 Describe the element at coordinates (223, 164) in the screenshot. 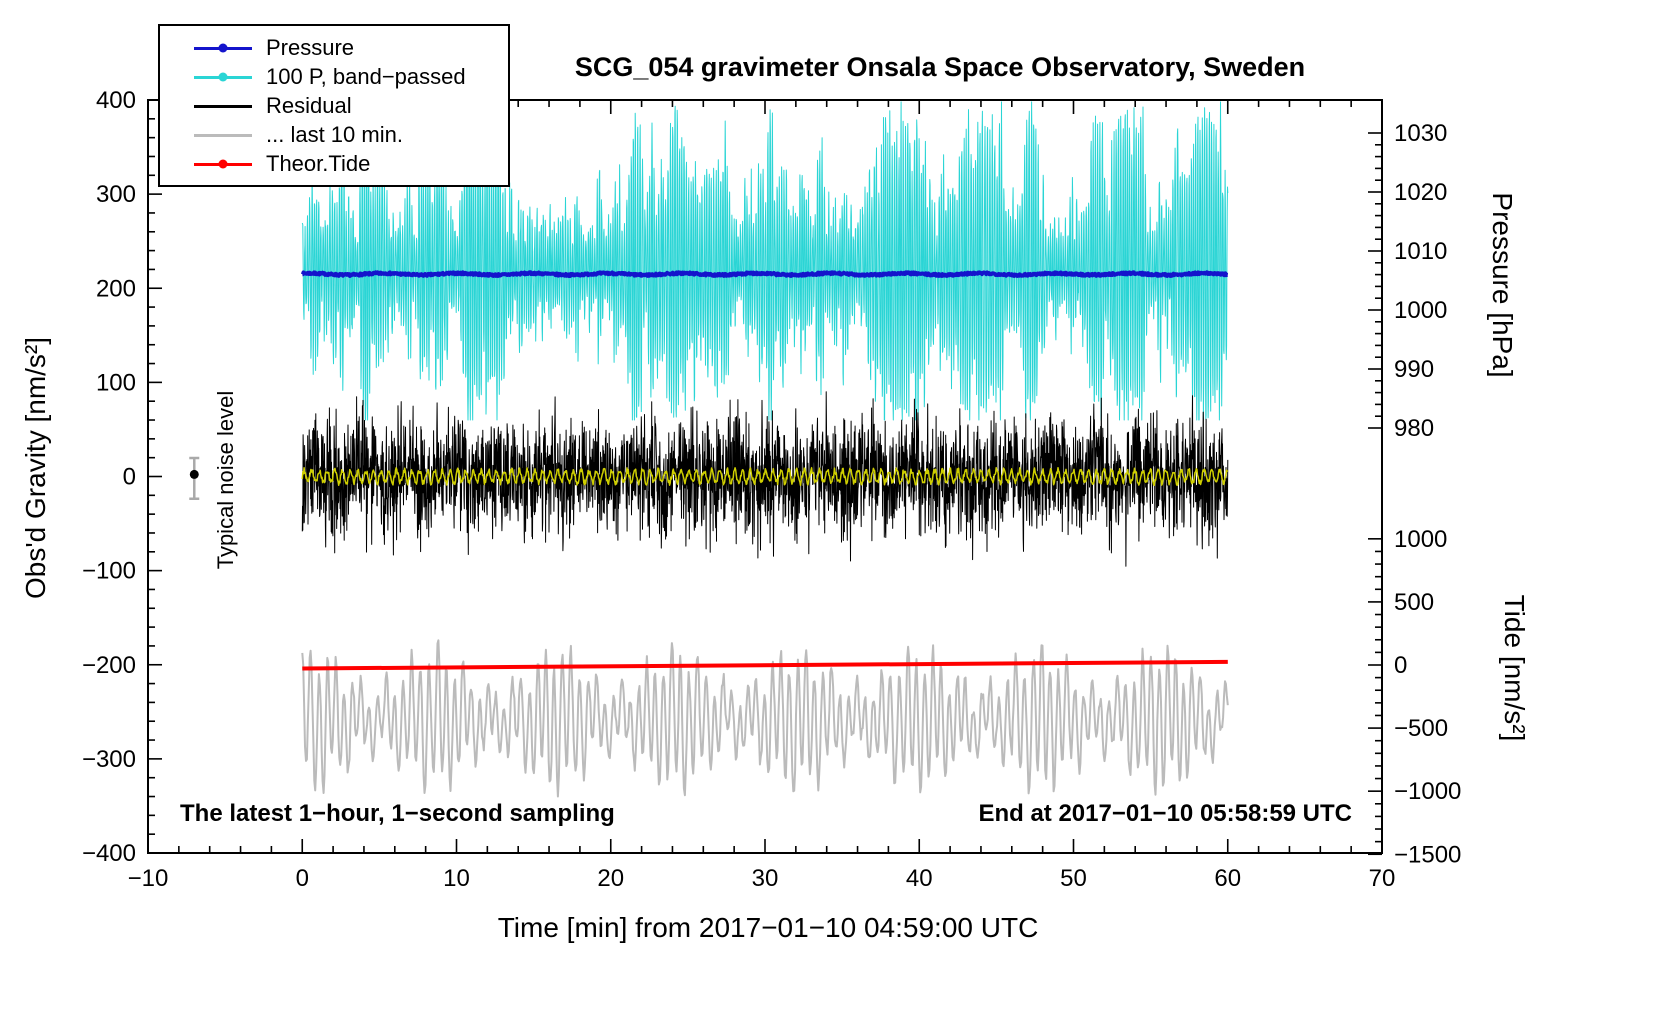

I see `theor-tide-line-swatch-icon` at that location.